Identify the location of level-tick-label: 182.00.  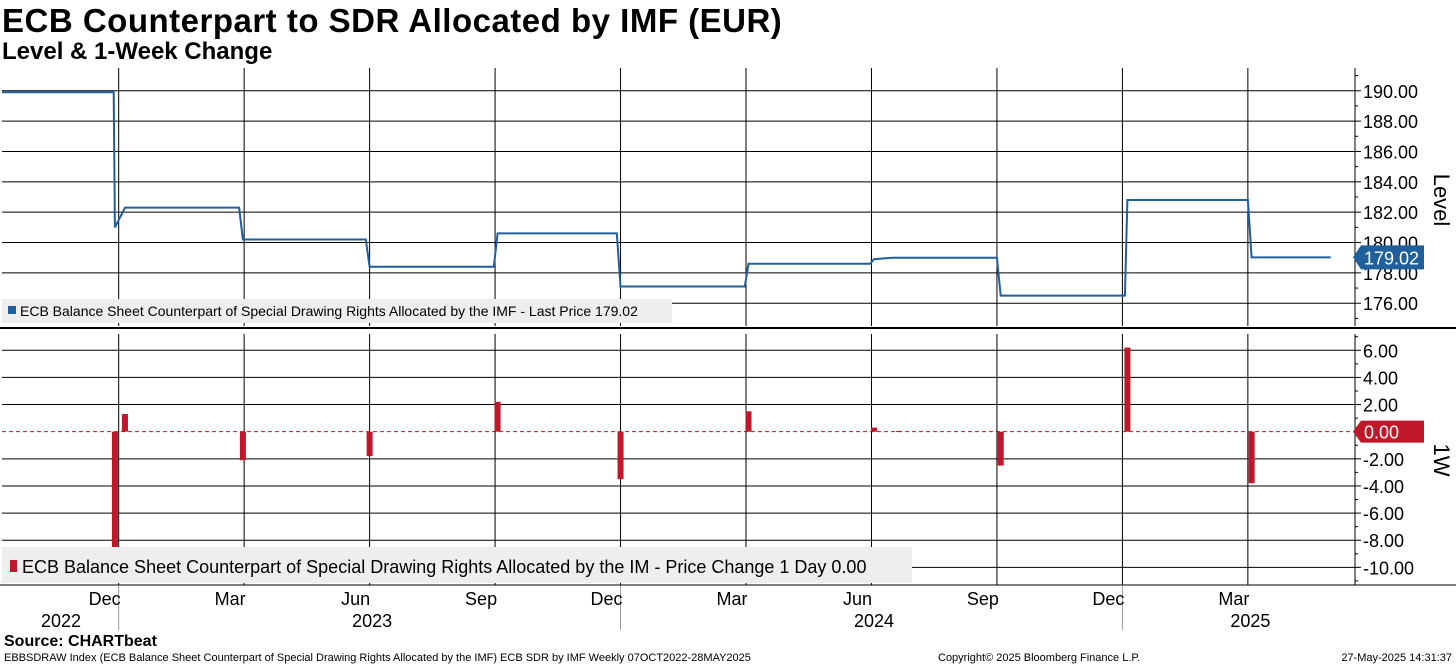
(1390, 213).